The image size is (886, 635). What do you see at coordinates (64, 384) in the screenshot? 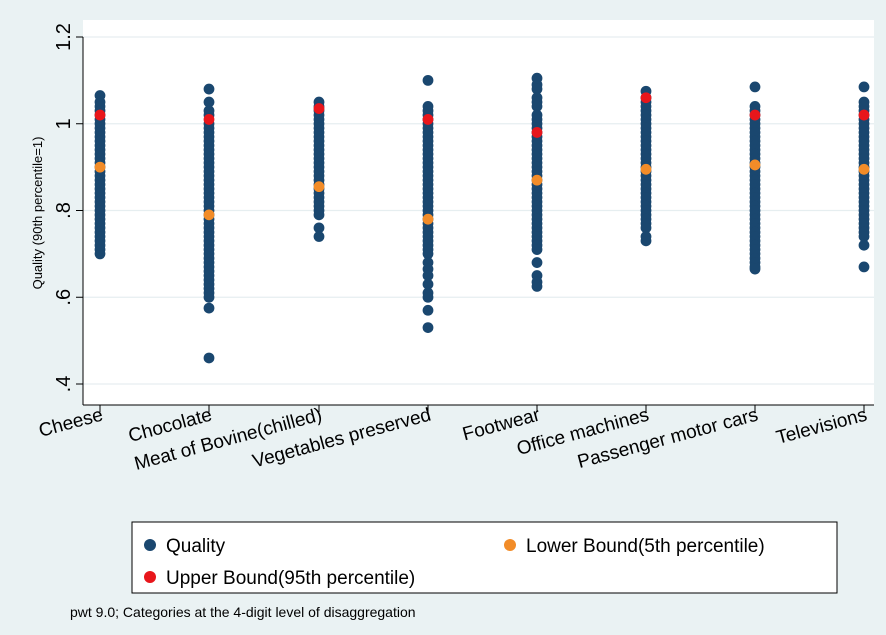
I see `y-tick-label: .4` at bounding box center [64, 384].